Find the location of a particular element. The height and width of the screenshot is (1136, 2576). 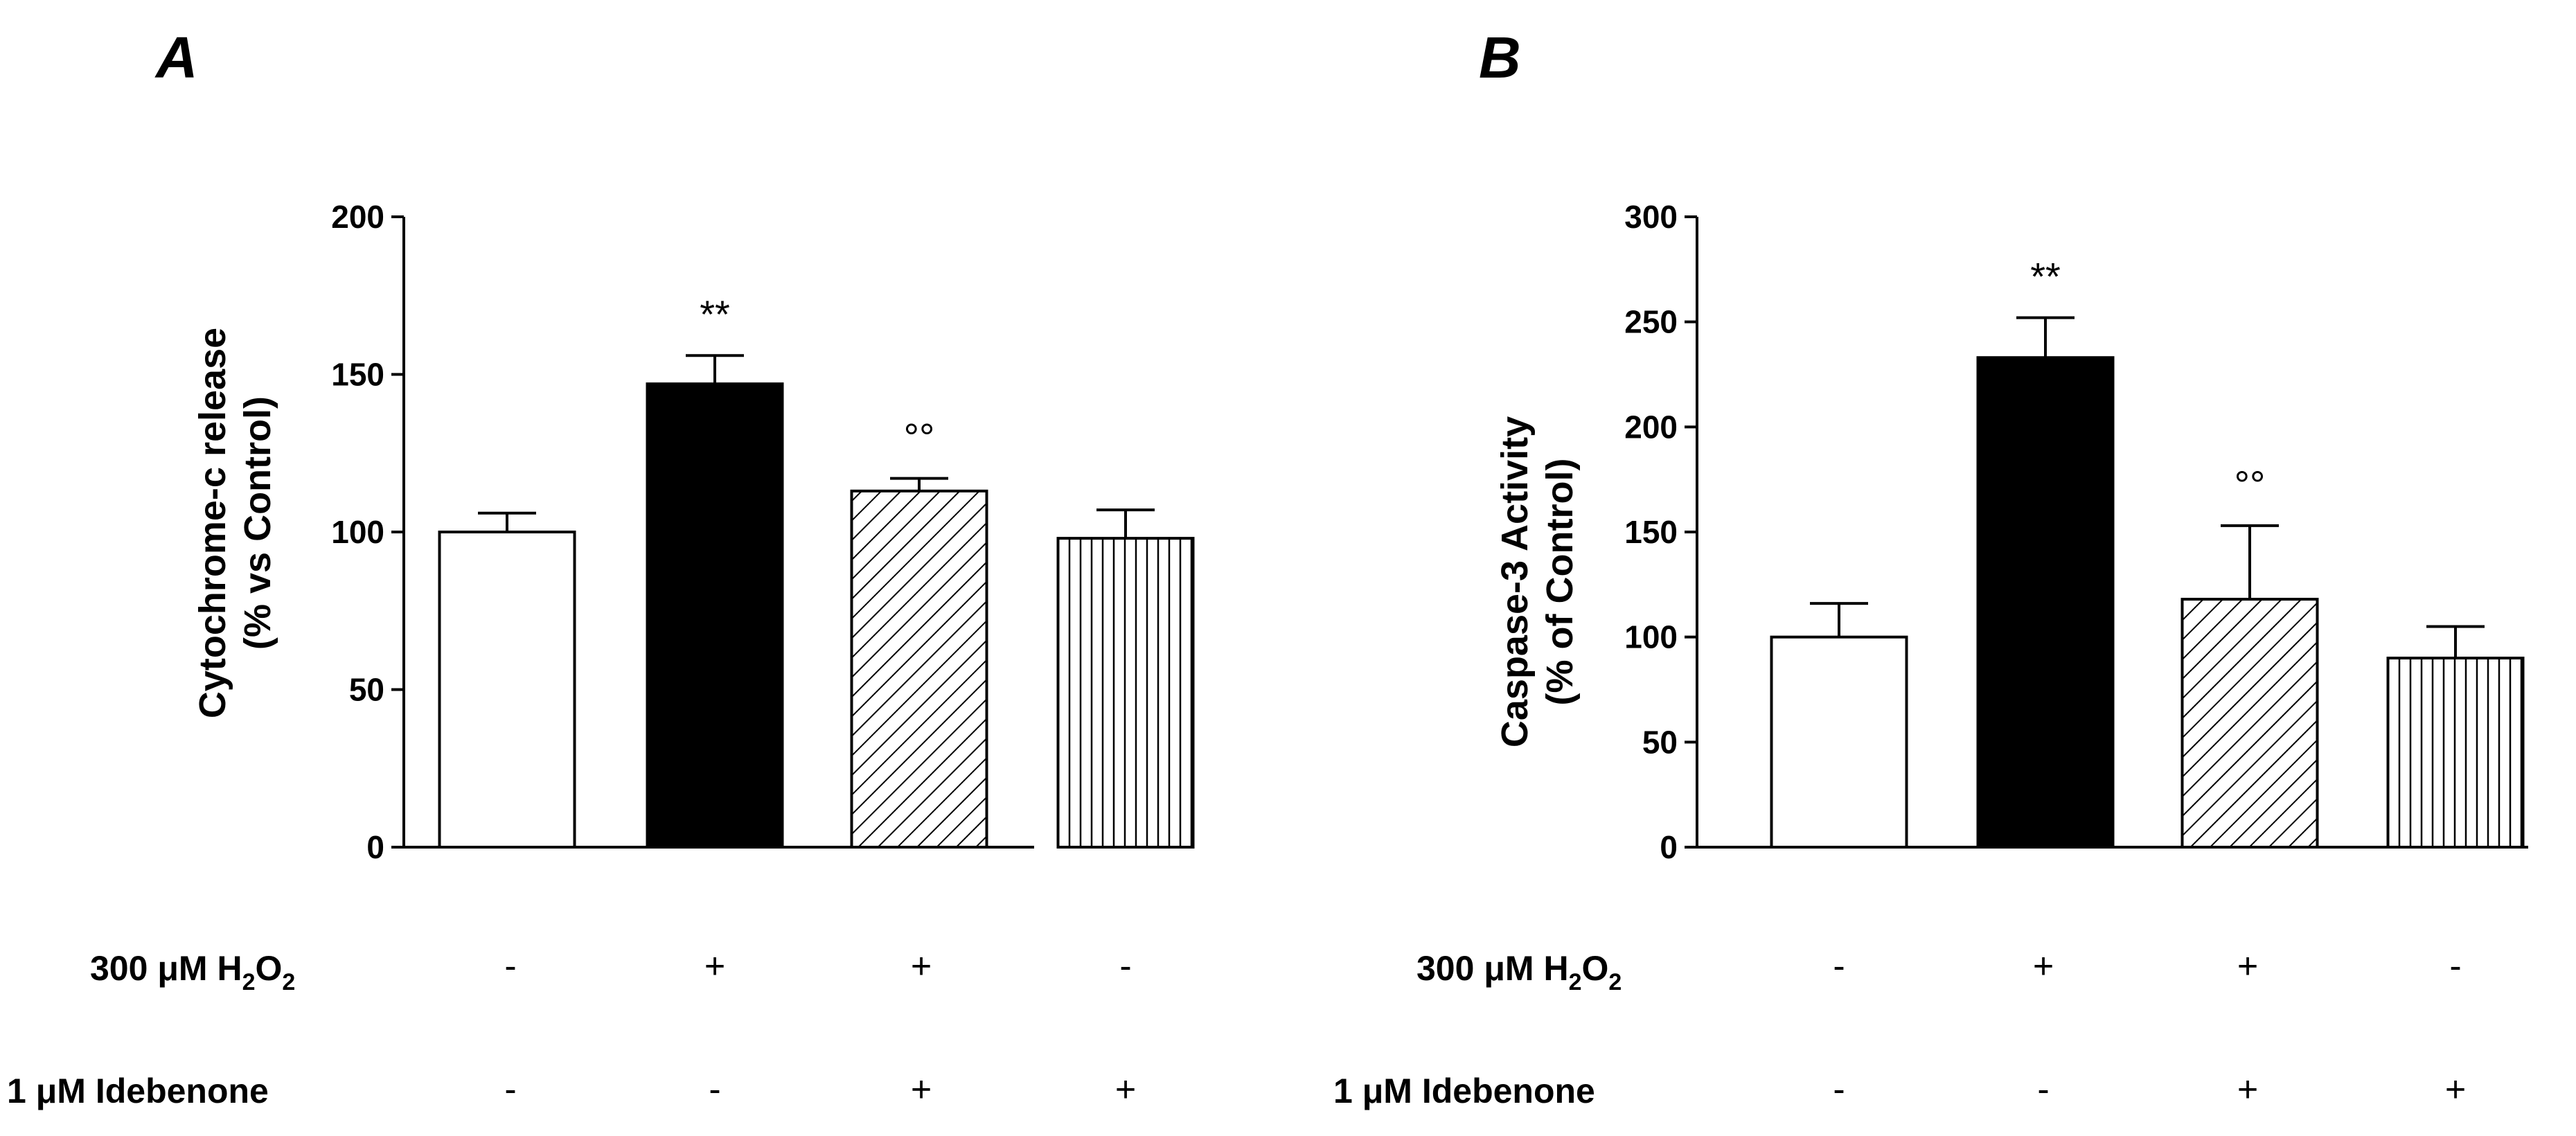

y-tick-label: 300 is located at coordinates (1651, 217).